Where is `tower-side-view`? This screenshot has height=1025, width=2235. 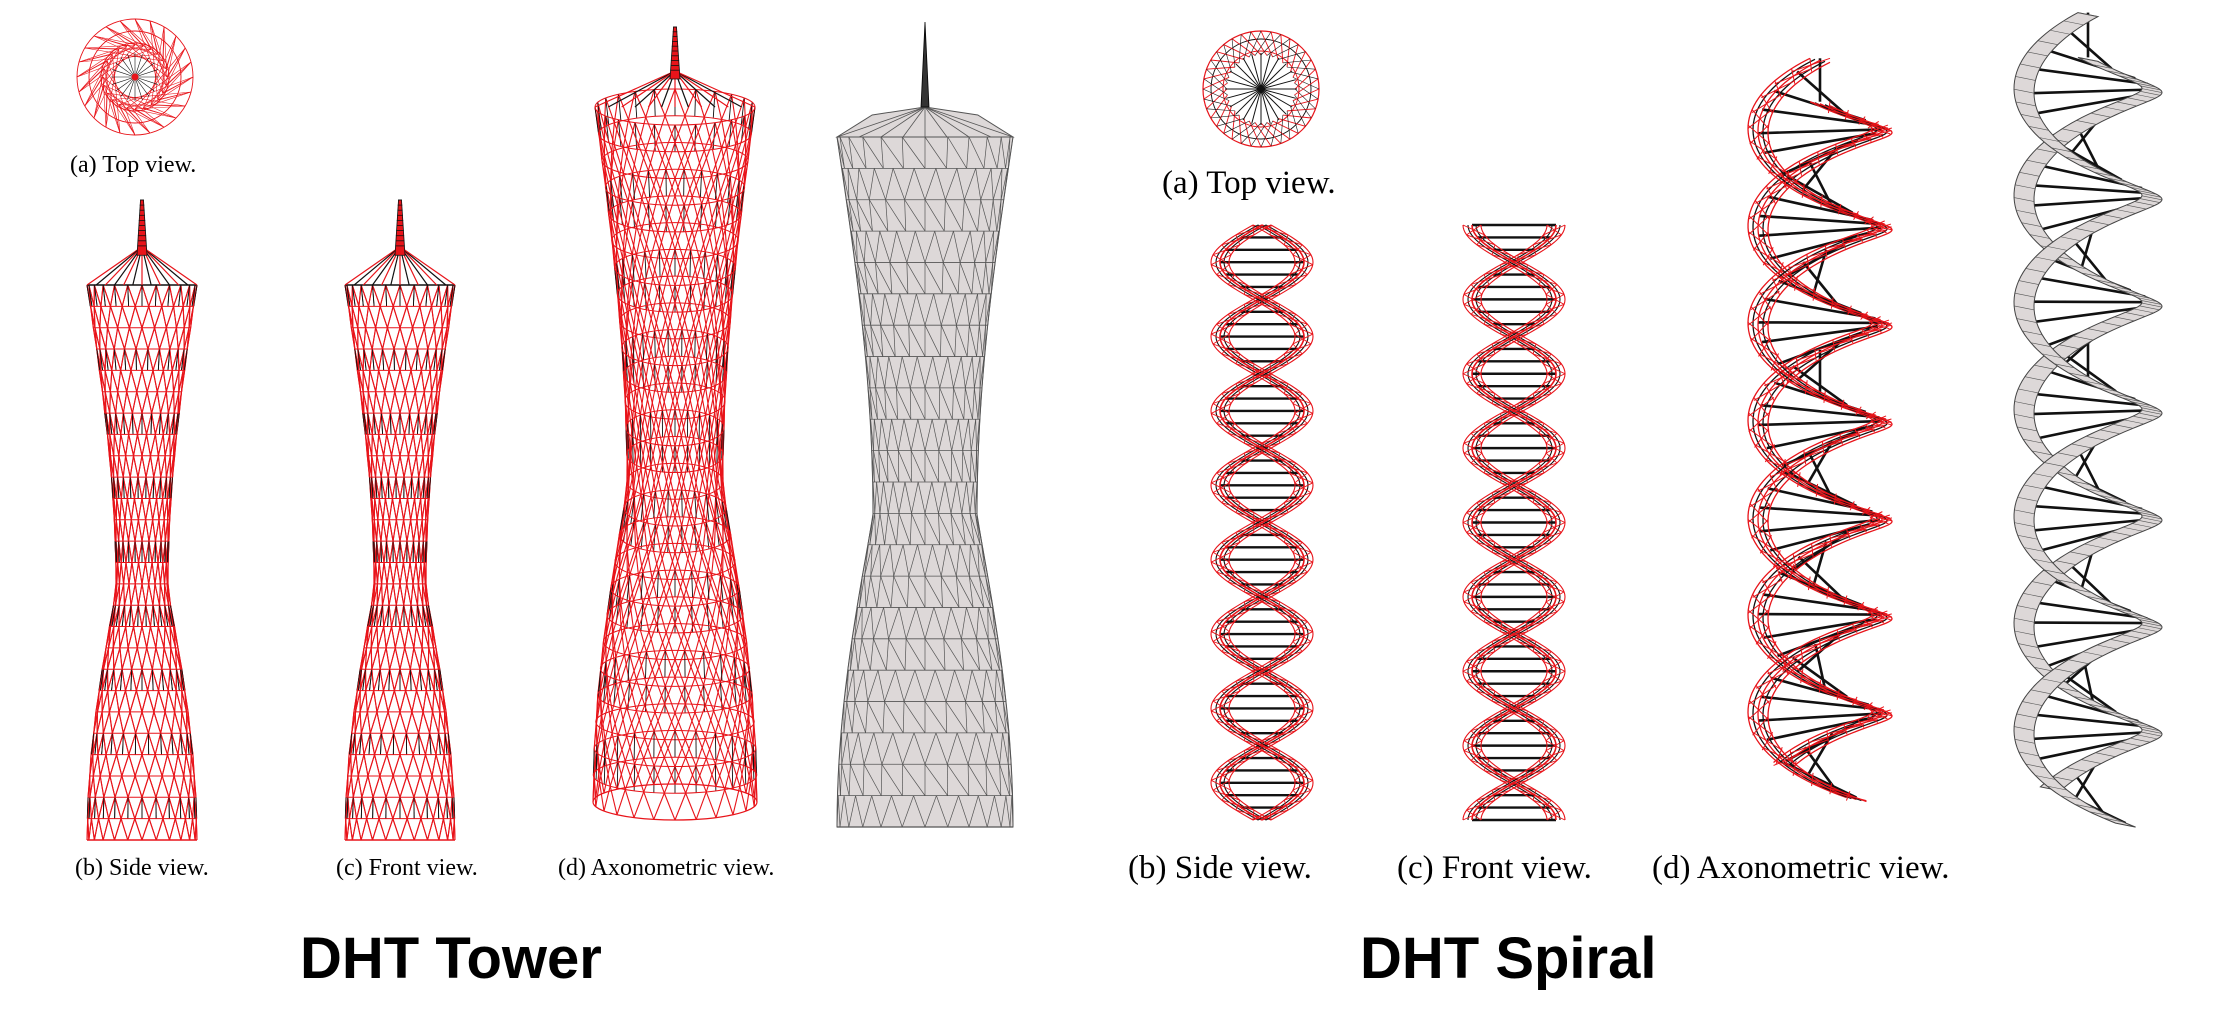
tower-side-view is located at coordinates (142, 520).